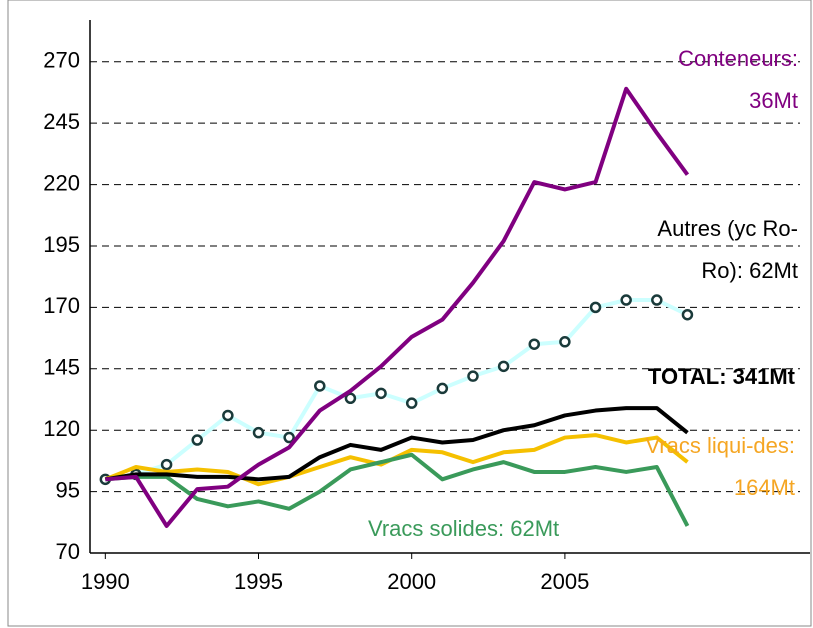 This screenshot has width=813, height=628. I want to click on y-tick-label: 145, so click(61, 367).